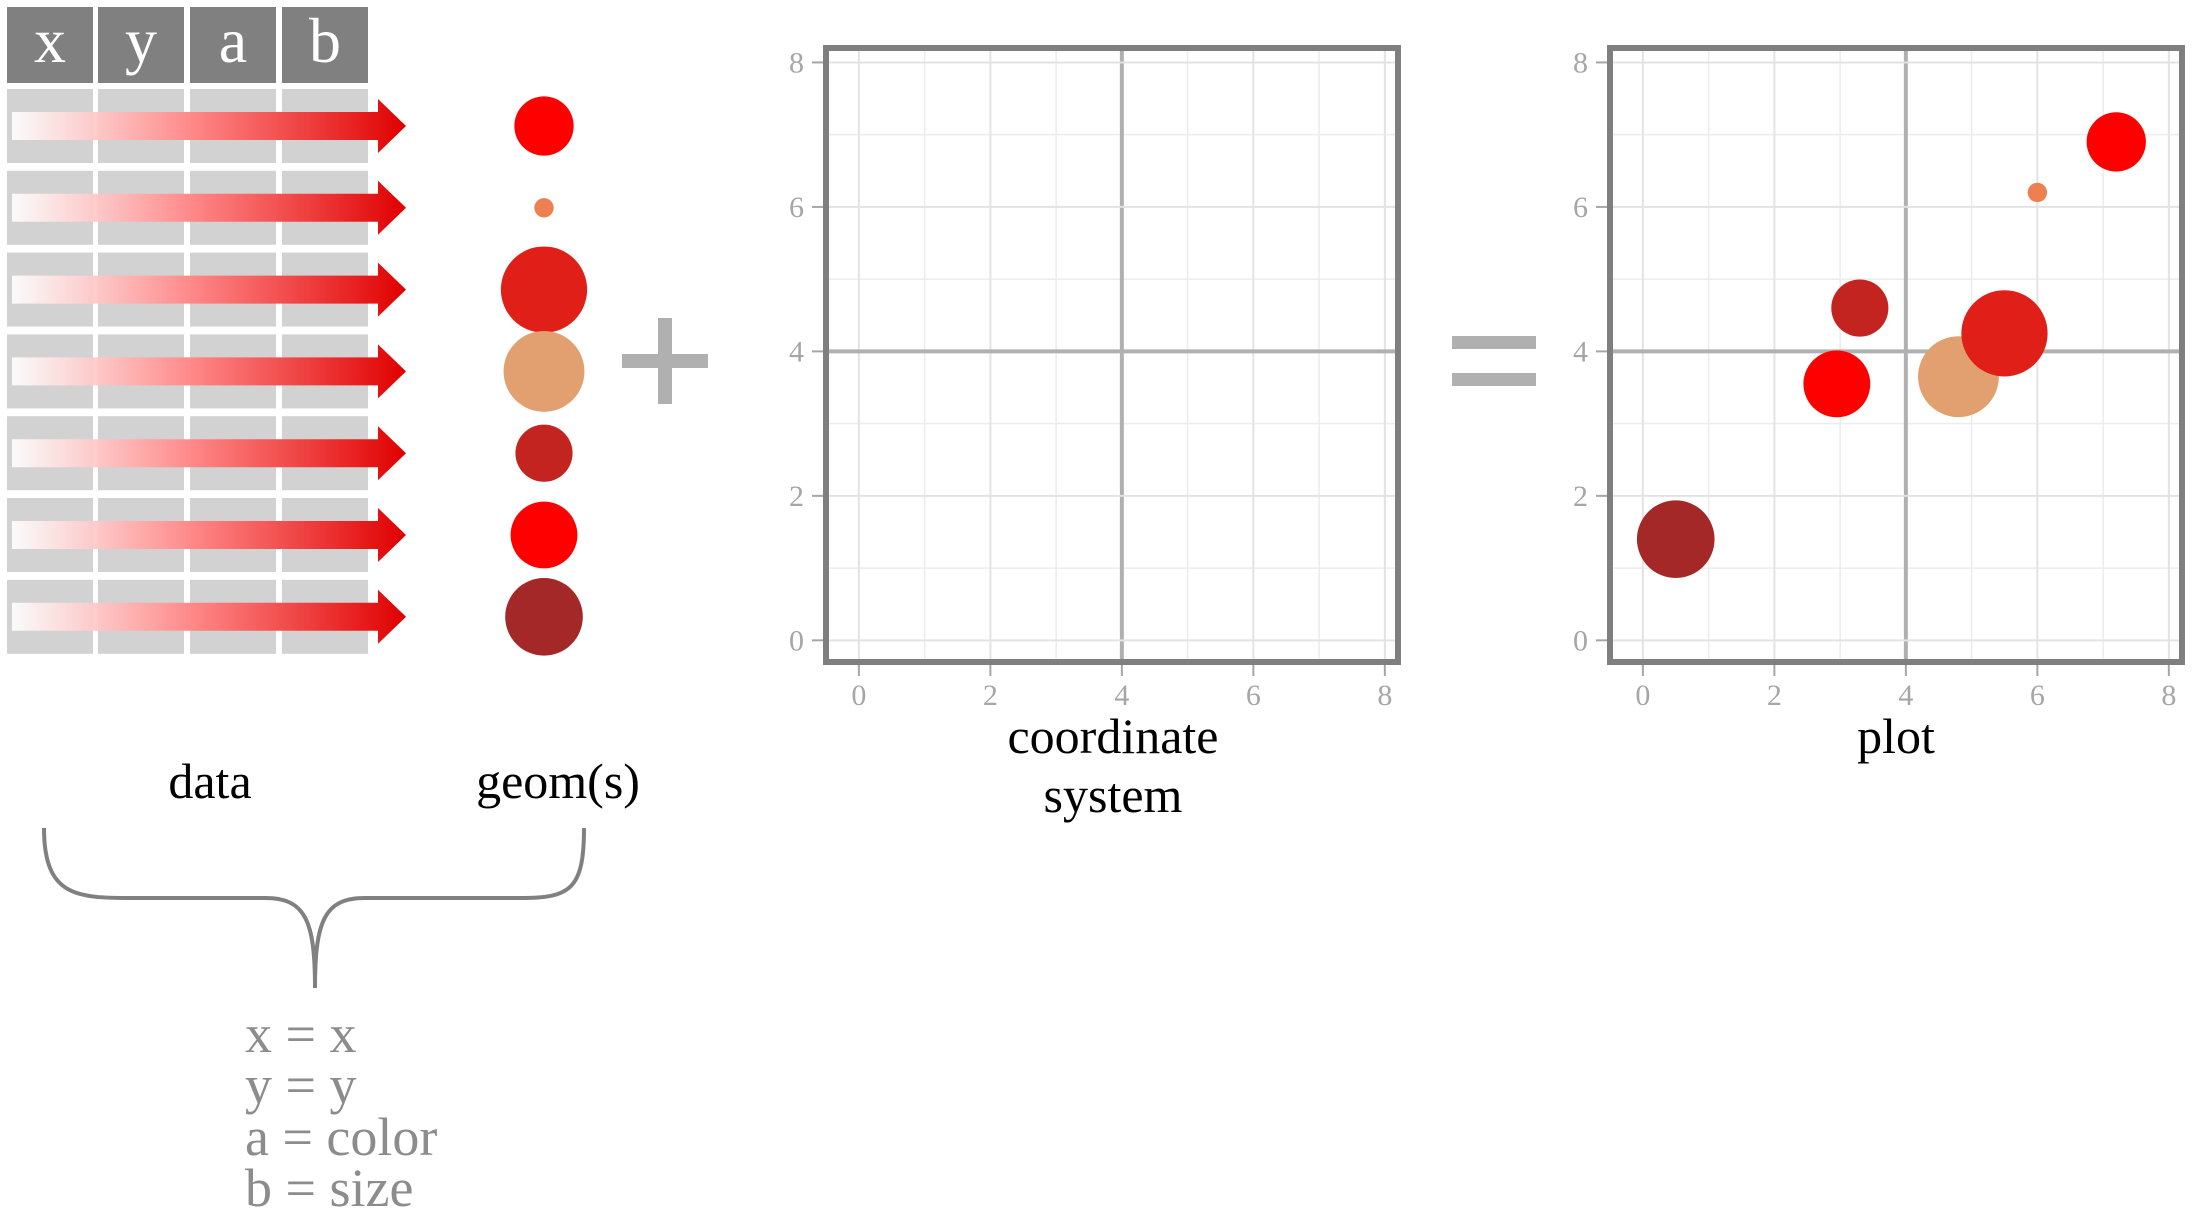  What do you see at coordinates (209, 781) in the screenshot?
I see `data-label: data` at bounding box center [209, 781].